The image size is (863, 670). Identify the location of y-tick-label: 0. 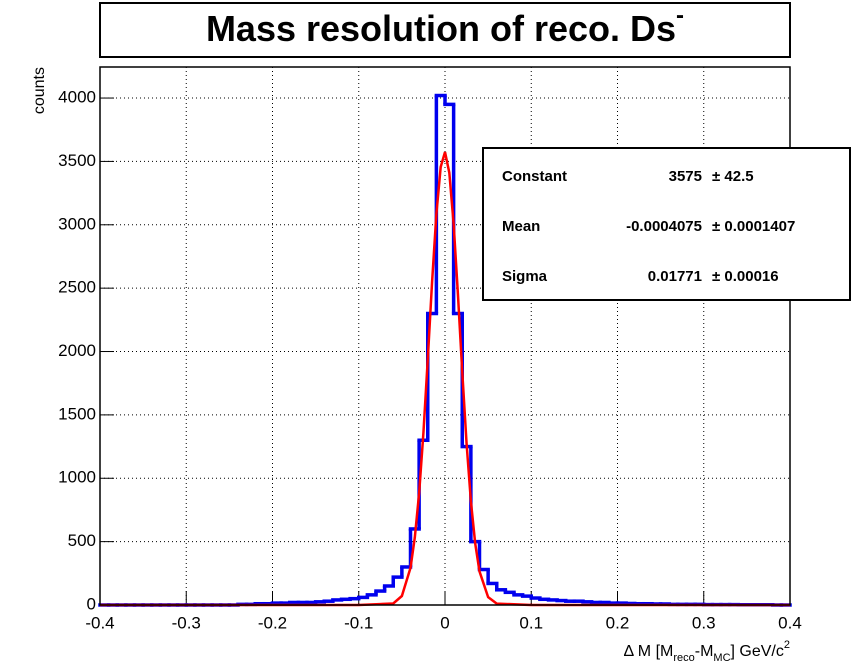
(91, 603).